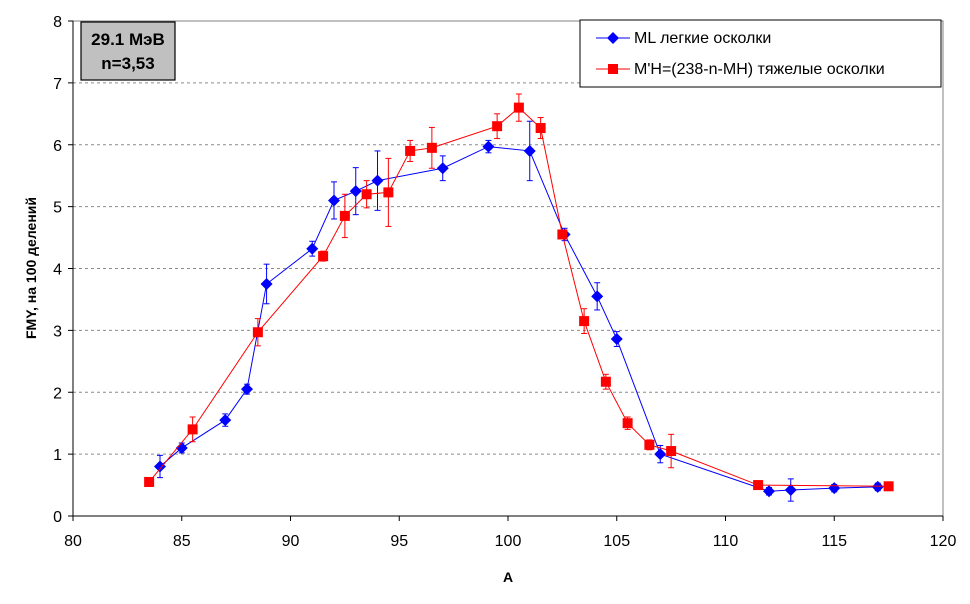  Describe the element at coordinates (57, 22) in the screenshot. I see `y-tick-label-8: 8` at that location.